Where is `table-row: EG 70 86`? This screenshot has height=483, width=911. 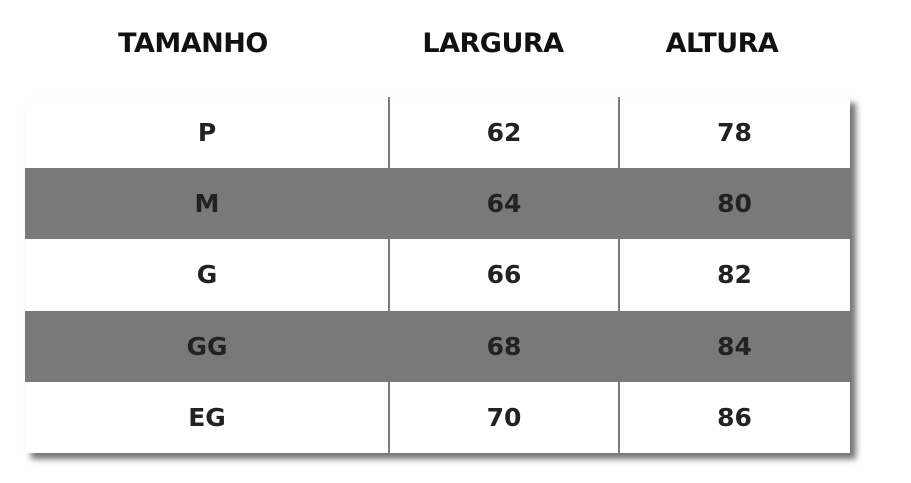 table-row: EG 70 86 is located at coordinates (437, 417).